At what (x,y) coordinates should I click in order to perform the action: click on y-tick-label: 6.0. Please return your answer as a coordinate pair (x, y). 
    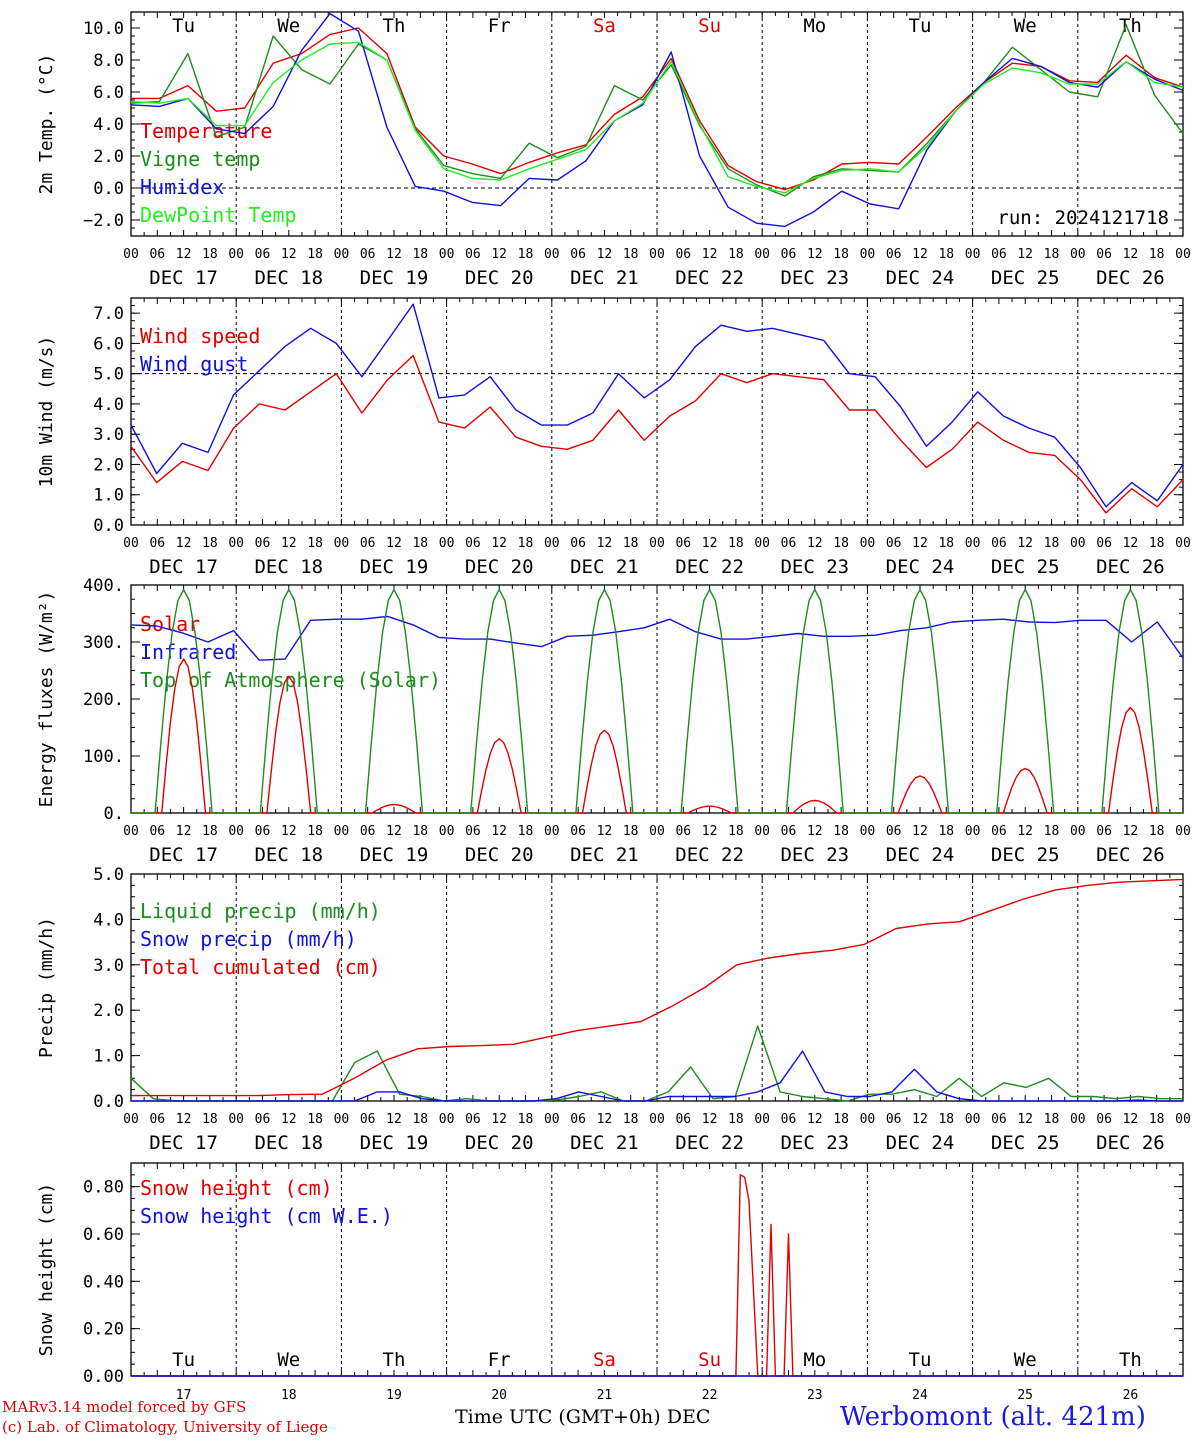
    Looking at the image, I should click on (108, 344).